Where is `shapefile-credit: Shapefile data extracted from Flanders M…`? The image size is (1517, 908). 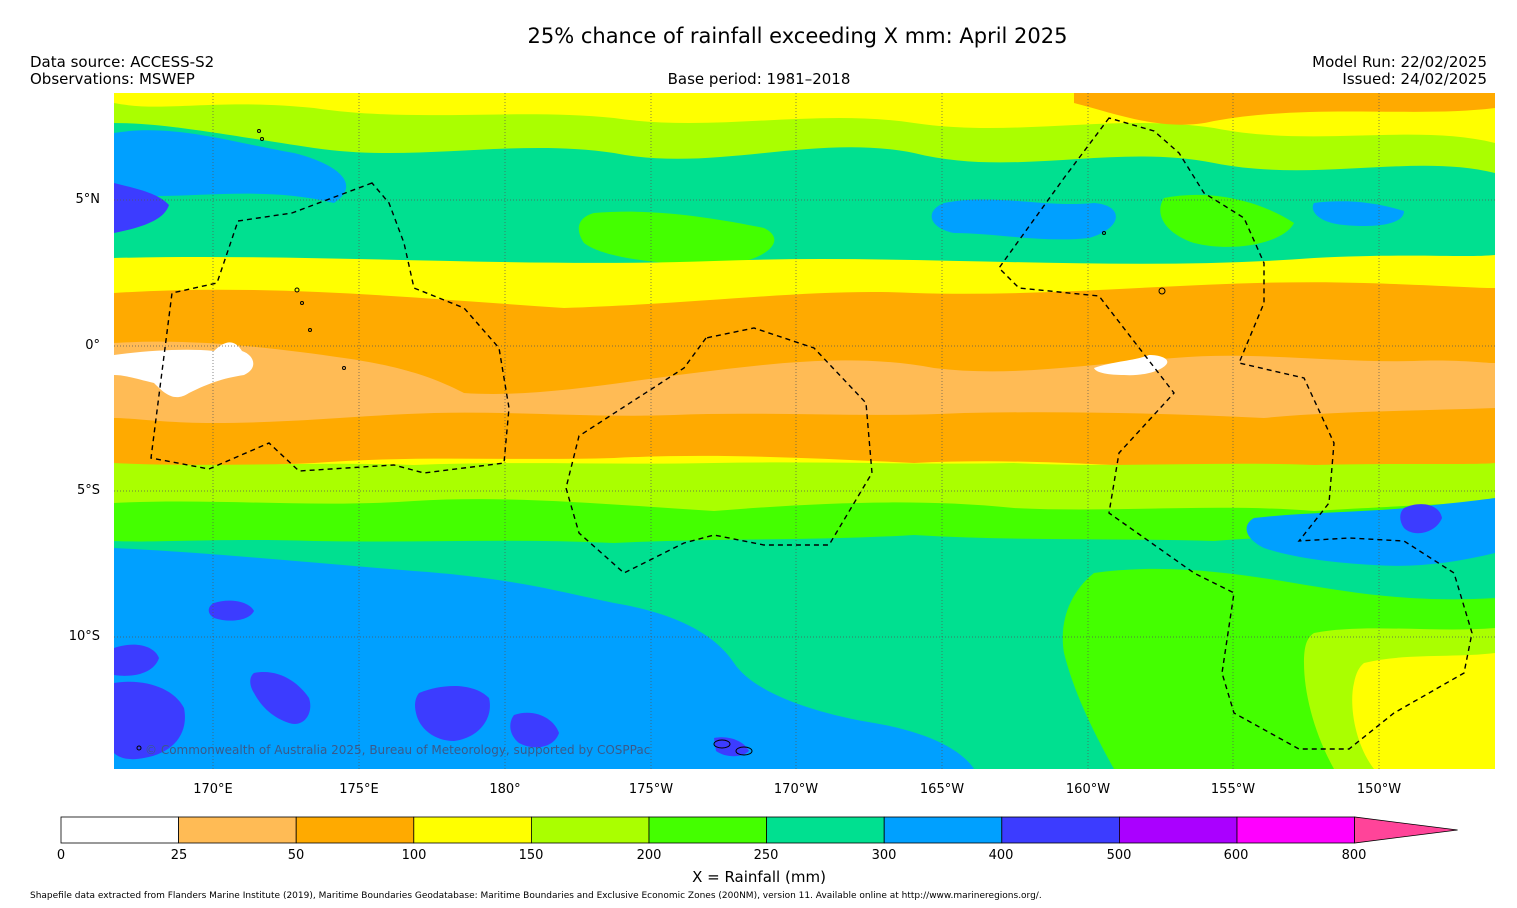
shapefile-credit: Shapefile data extracted from Flanders M… is located at coordinates (536, 896).